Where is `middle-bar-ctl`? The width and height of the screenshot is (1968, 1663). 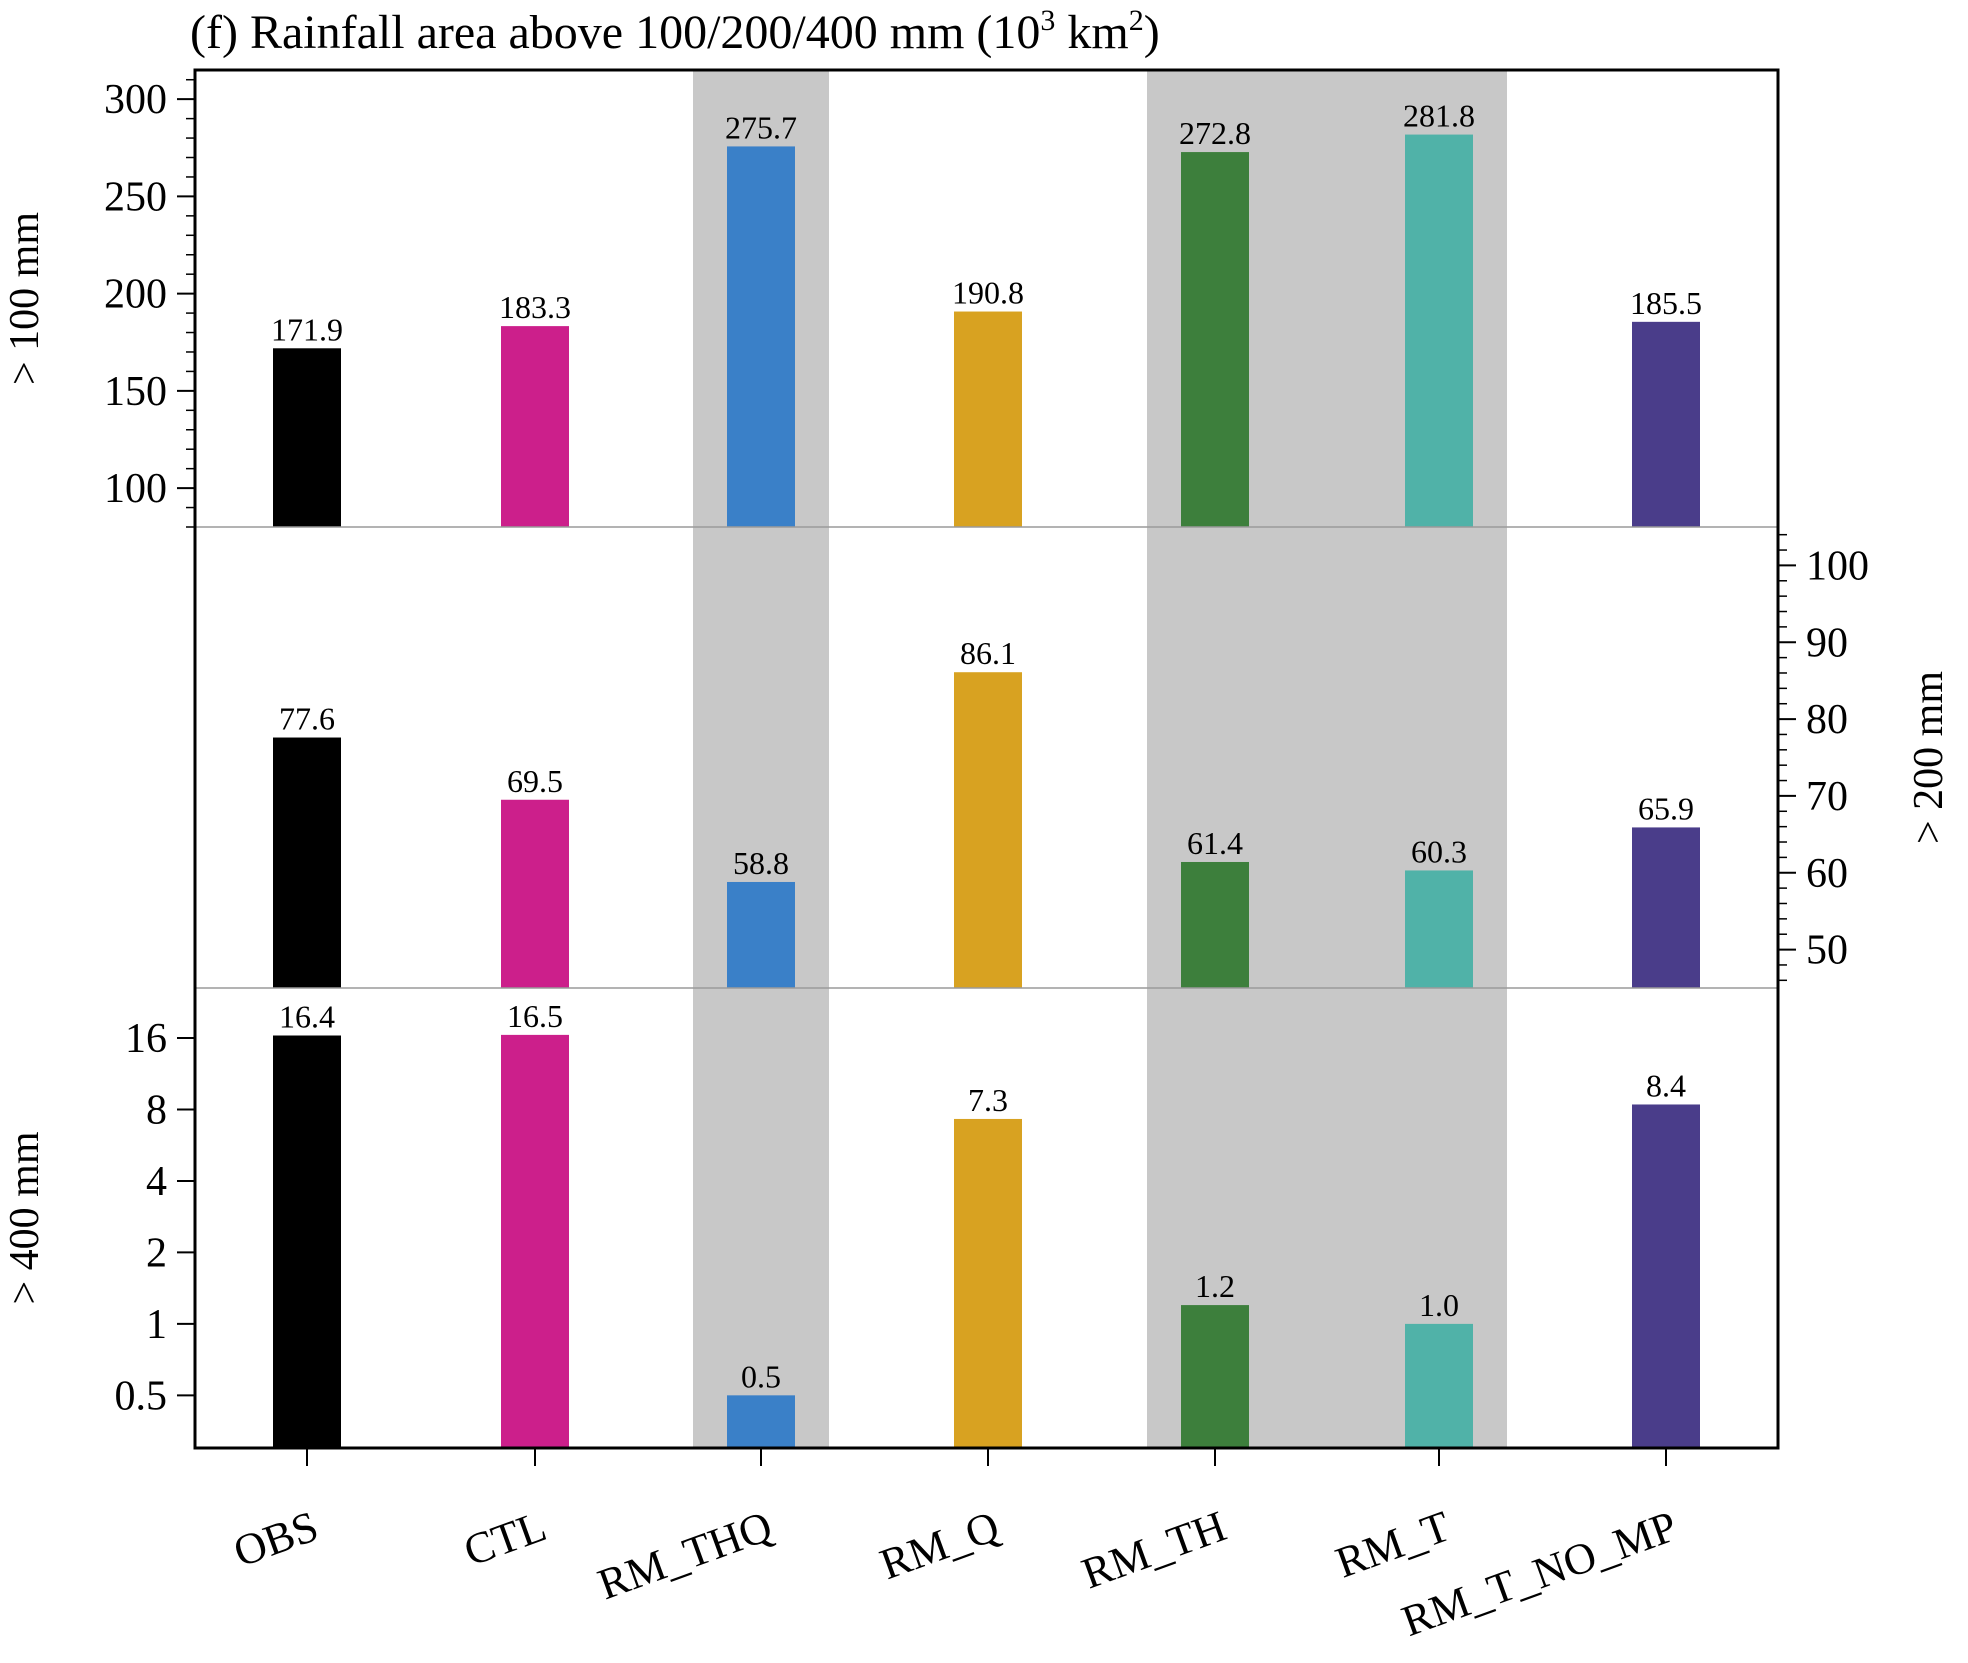 middle-bar-ctl is located at coordinates (535, 893).